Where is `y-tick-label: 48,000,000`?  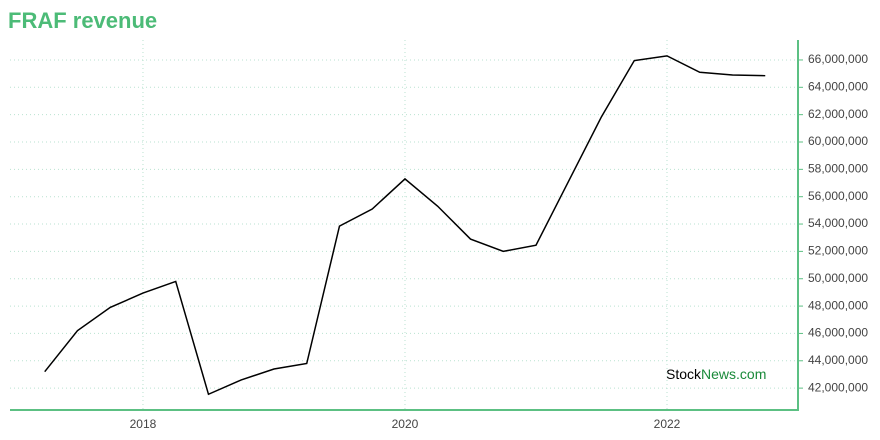
y-tick-label: 48,000,000 is located at coordinates (838, 305).